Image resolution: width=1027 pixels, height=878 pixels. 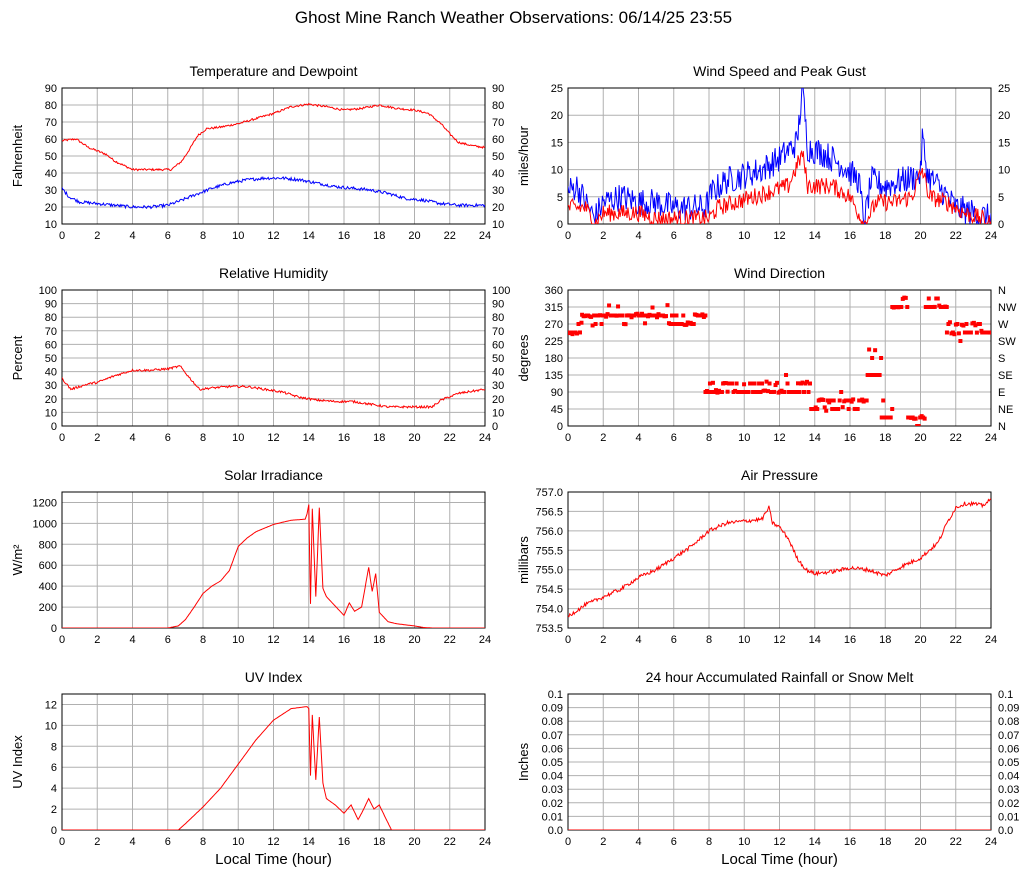 I want to click on x-tick-label: 12, so click(x=779, y=236).